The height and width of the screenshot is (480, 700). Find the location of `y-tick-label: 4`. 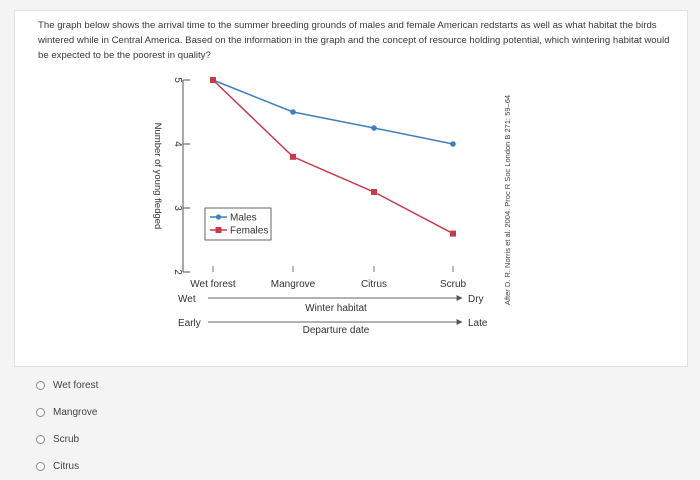

y-tick-label: 4 is located at coordinates (177, 144).